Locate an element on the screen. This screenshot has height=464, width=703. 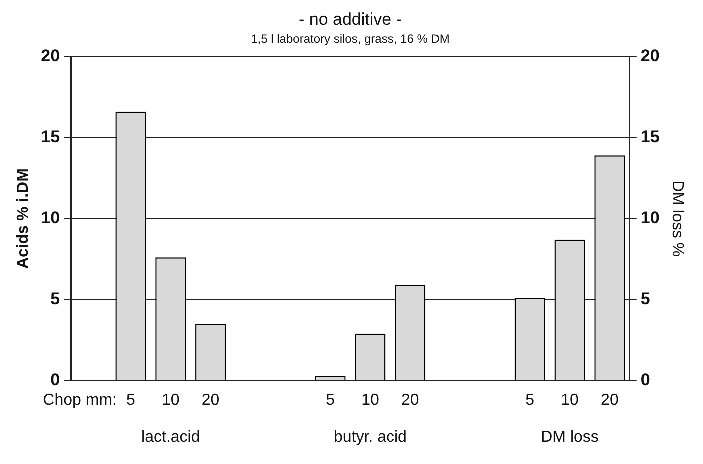
y-tick-label: 15 is located at coordinates (50, 136).